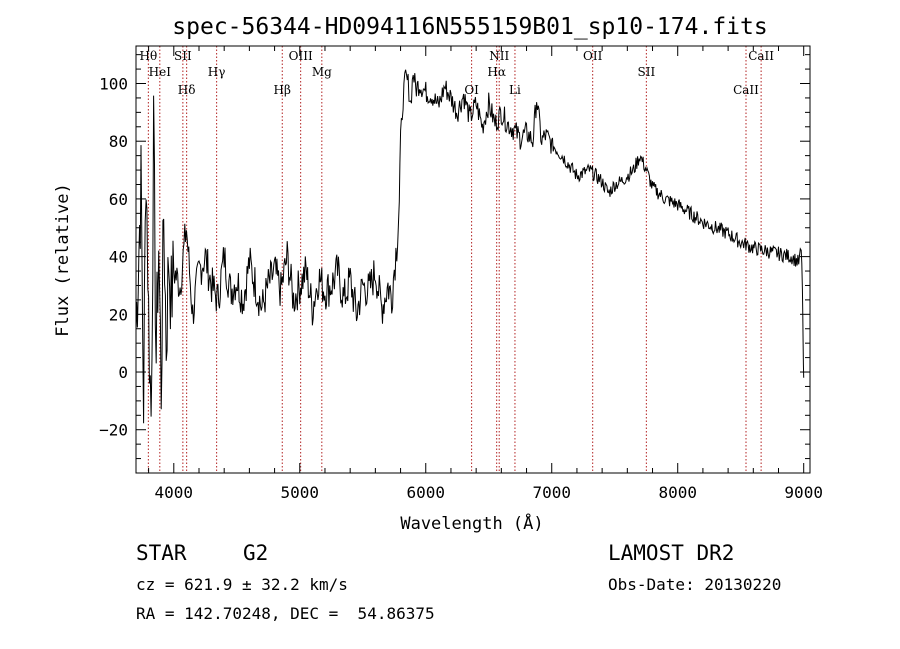 This screenshot has width=900, height=649. Describe the element at coordinates (496, 72) in the screenshot. I see `spectral-line-label: Hα` at that location.